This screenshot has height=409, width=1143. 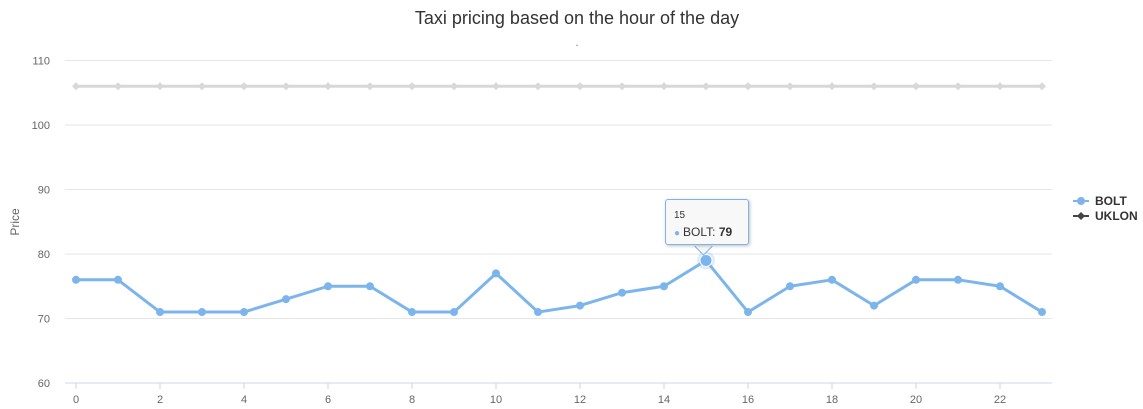 I want to click on series-uklon, so click(x=559, y=86).